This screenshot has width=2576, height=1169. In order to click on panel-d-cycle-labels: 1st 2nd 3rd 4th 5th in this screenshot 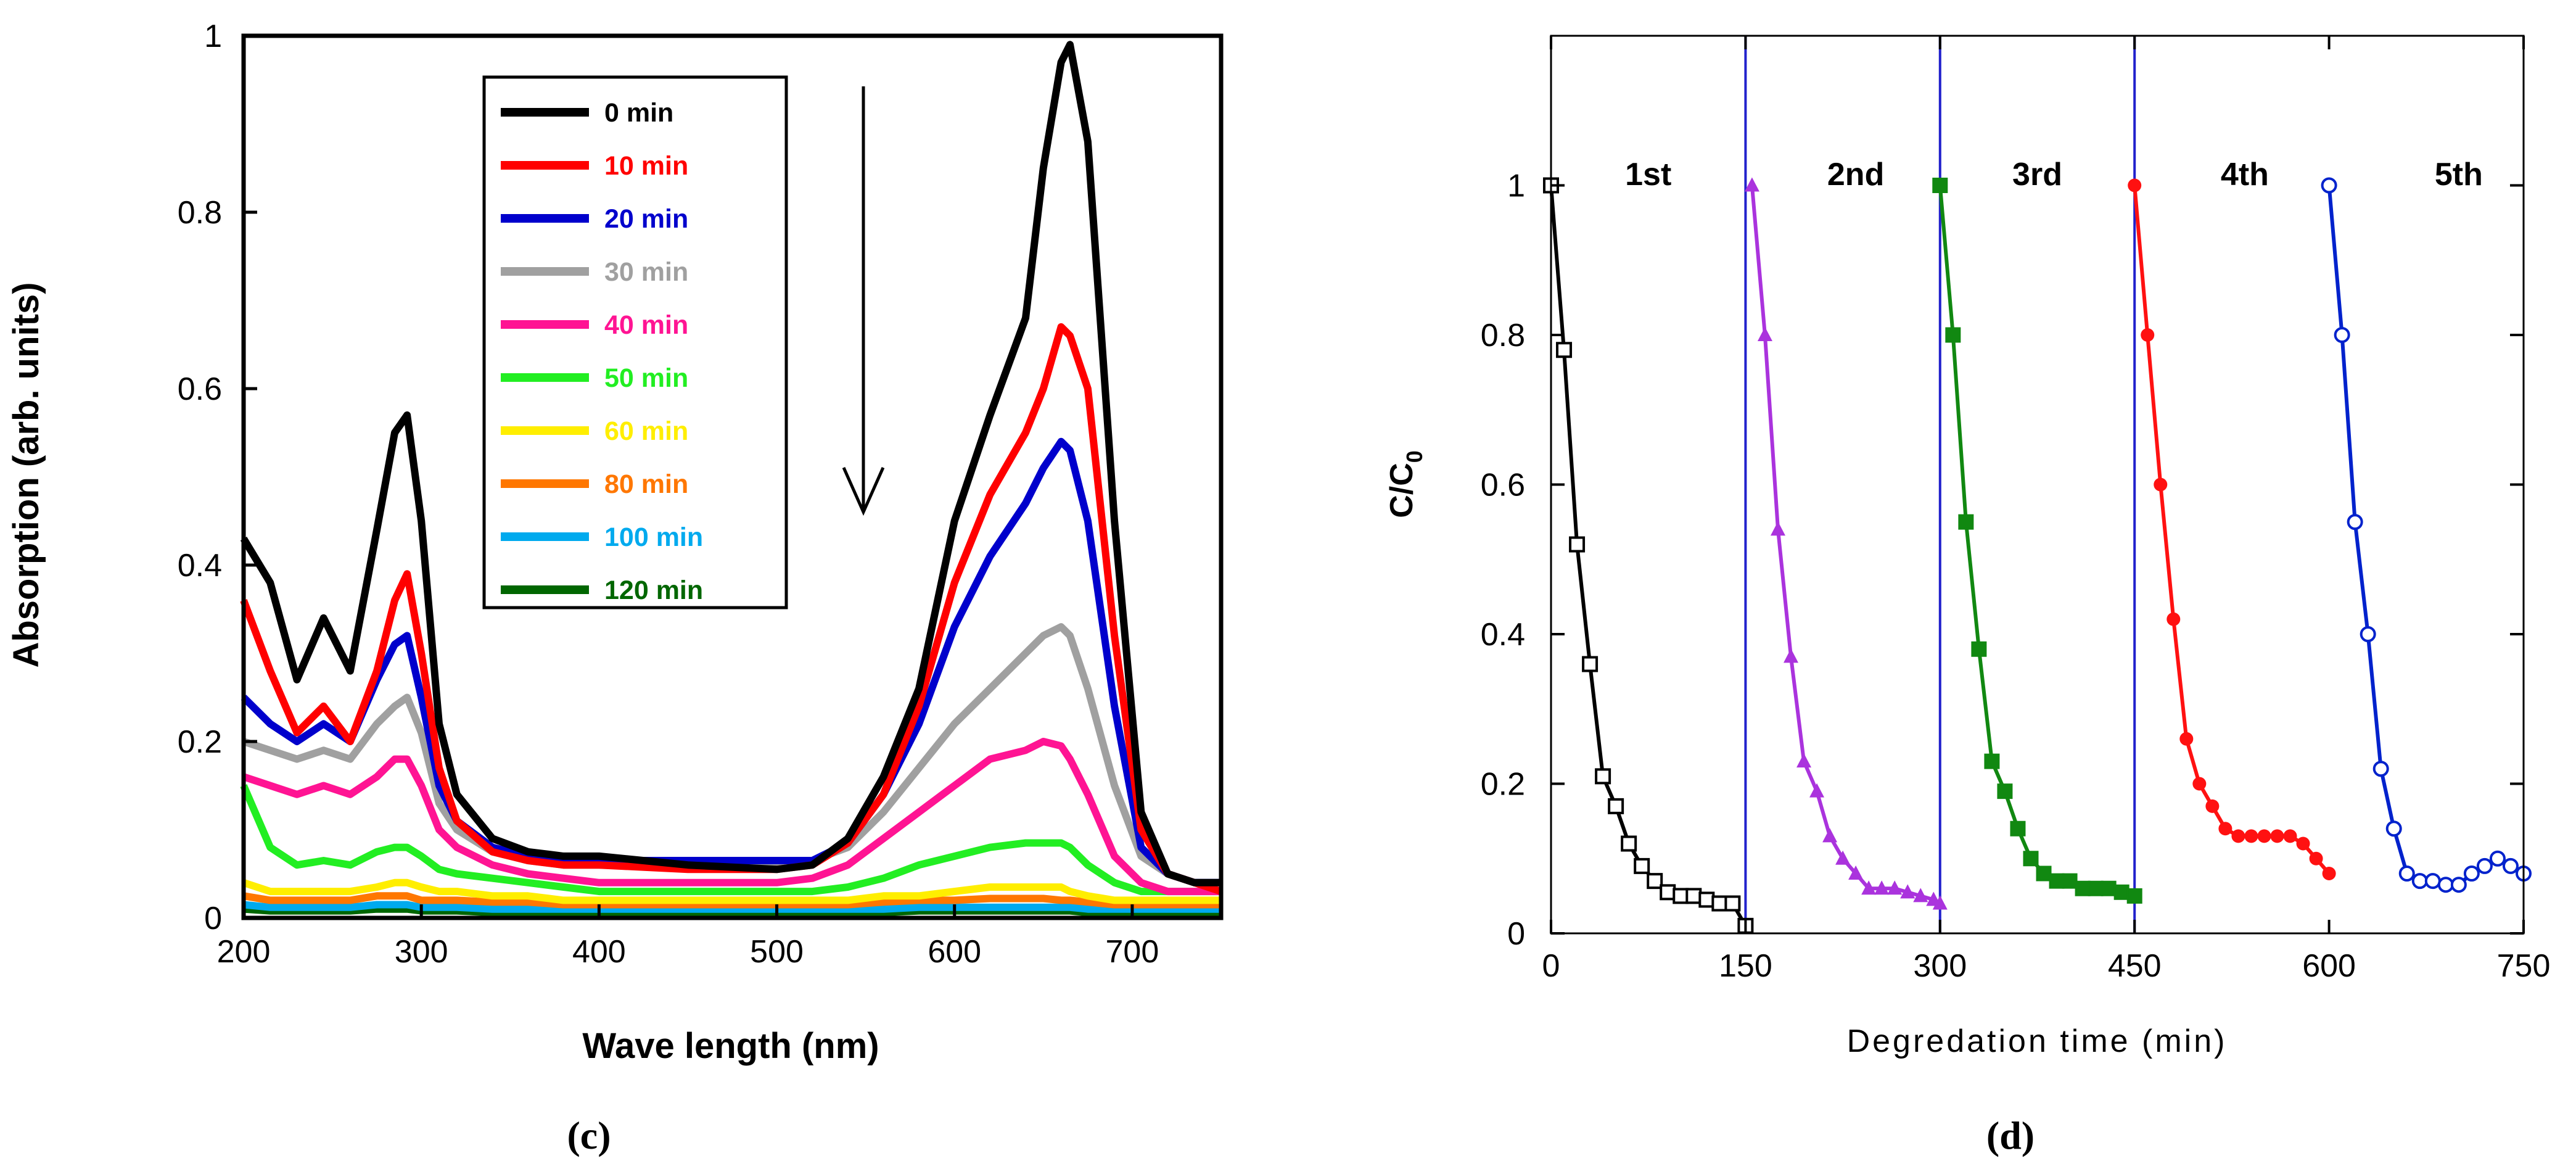, I will do `click(2054, 174)`.